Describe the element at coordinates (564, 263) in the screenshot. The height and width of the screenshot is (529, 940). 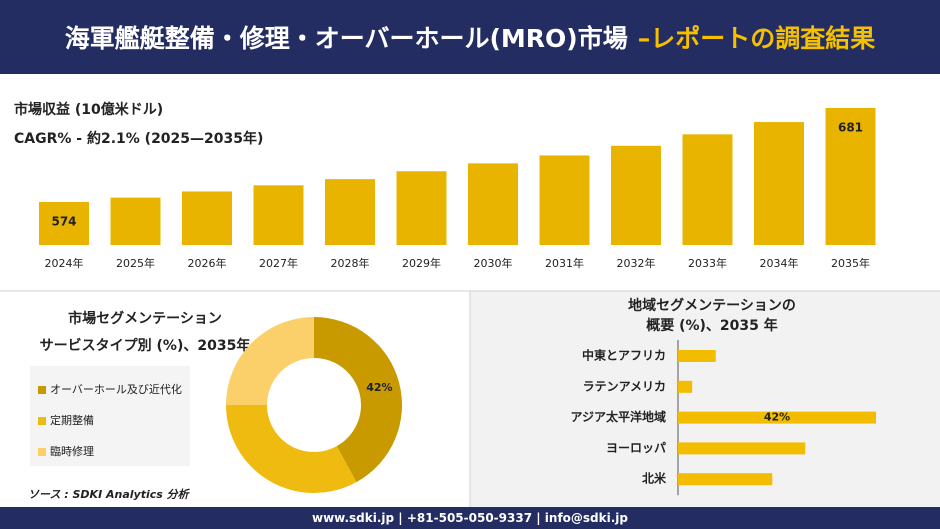
I see `x-tick-label: 2031年` at that location.